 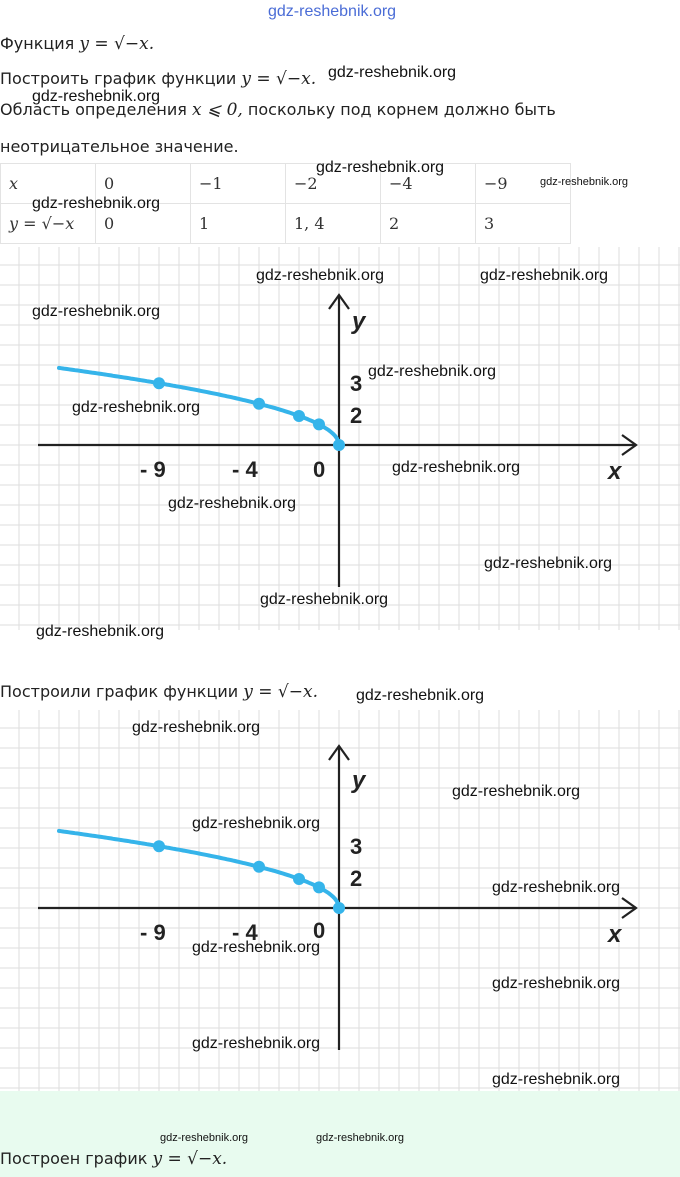 I want to click on table-row-x: x 0 −1 −2 −4 −9, so click(x=285, y=183).